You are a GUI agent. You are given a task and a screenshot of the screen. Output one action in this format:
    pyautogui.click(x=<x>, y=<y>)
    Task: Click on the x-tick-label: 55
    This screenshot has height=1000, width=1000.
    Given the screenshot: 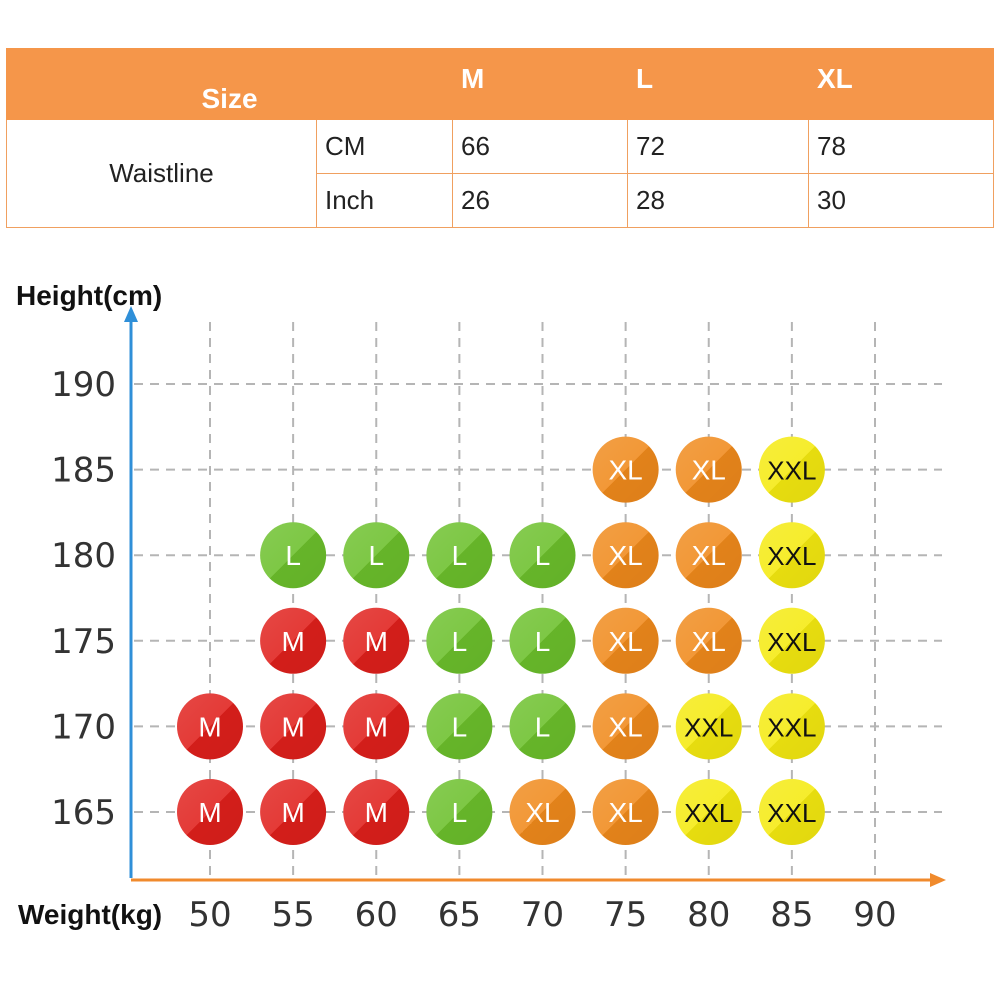 What is the action you would take?
    pyautogui.click(x=292, y=915)
    